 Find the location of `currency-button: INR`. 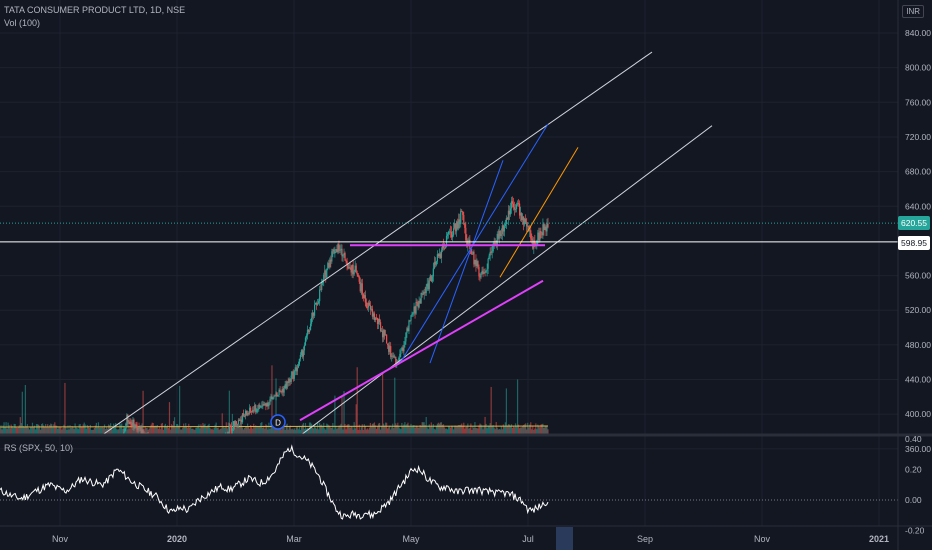

currency-button: INR is located at coordinates (913, 11).